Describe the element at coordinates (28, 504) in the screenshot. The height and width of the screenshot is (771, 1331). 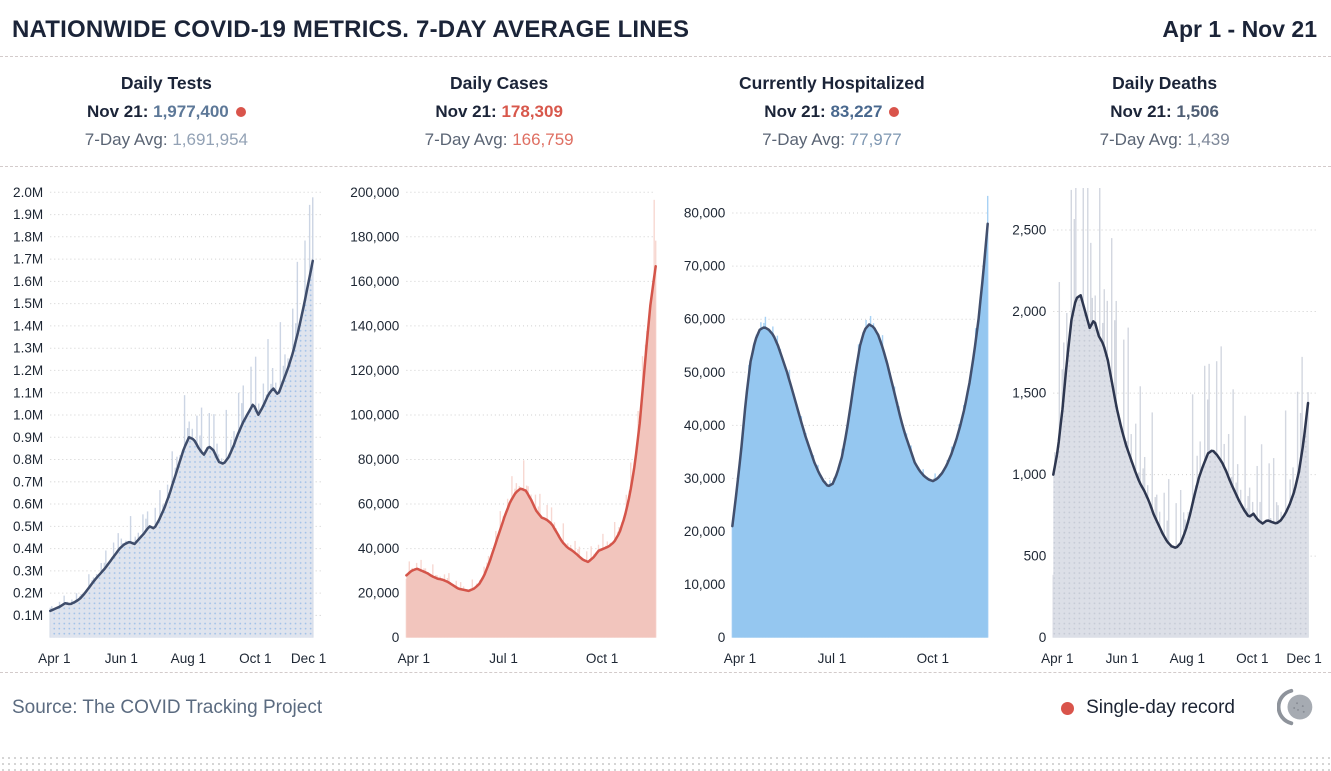
I see `svg-text: 0.6M` at that location.